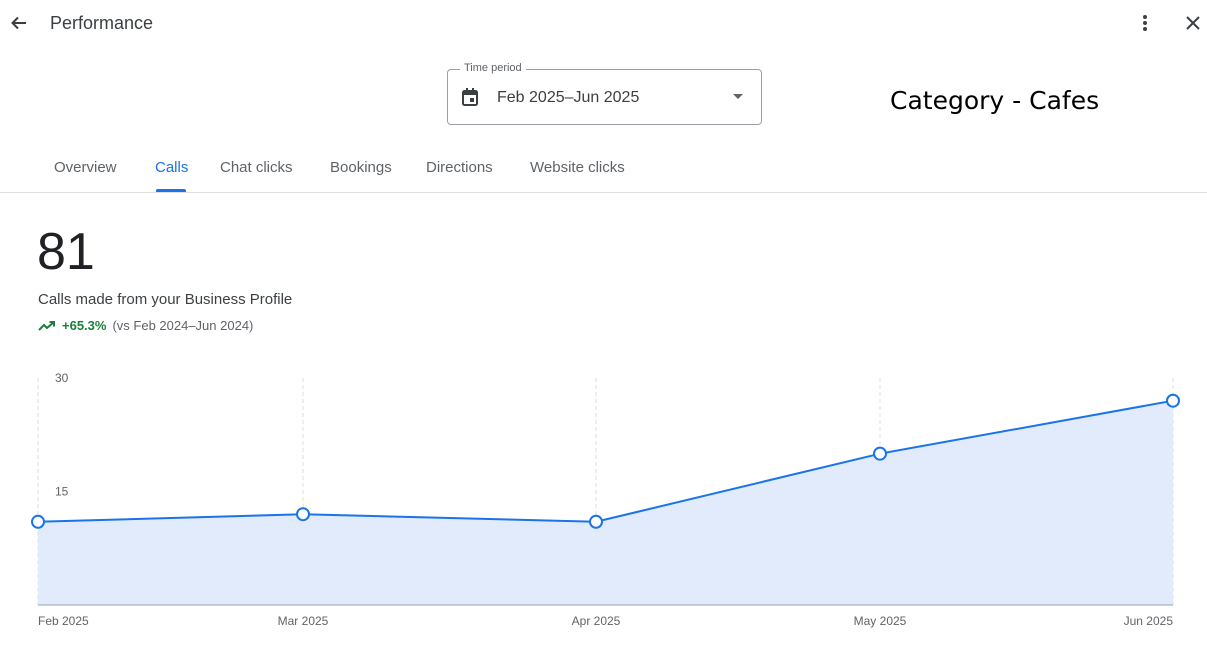 This screenshot has width=1207, height=658. What do you see at coordinates (63, 621) in the screenshot?
I see `x-tick-label: Feb 2025` at bounding box center [63, 621].